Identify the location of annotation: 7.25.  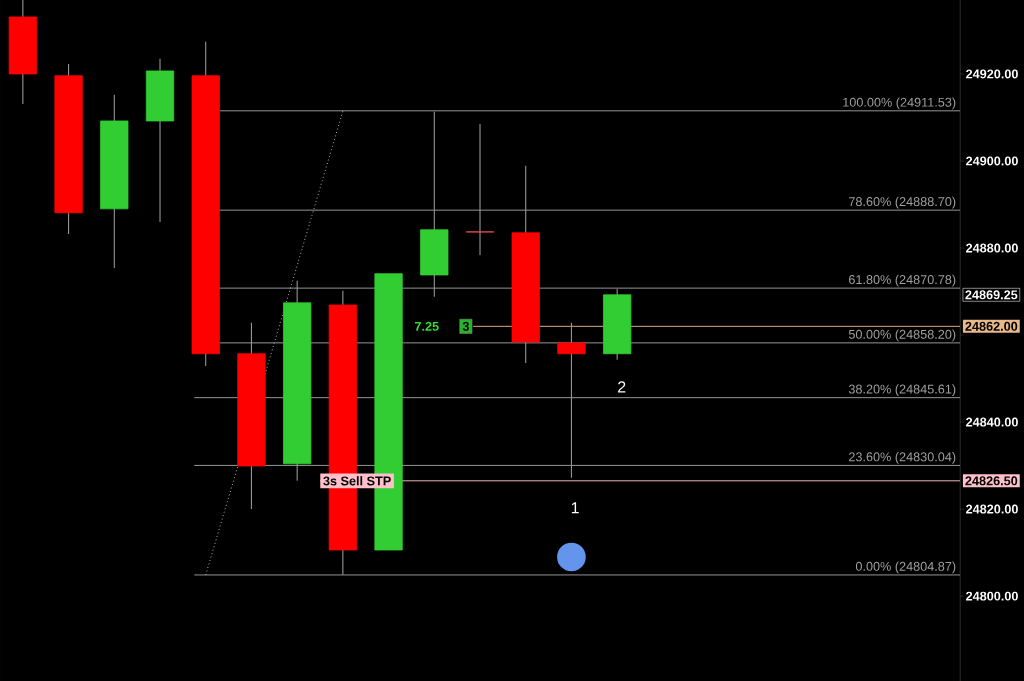
(426, 326).